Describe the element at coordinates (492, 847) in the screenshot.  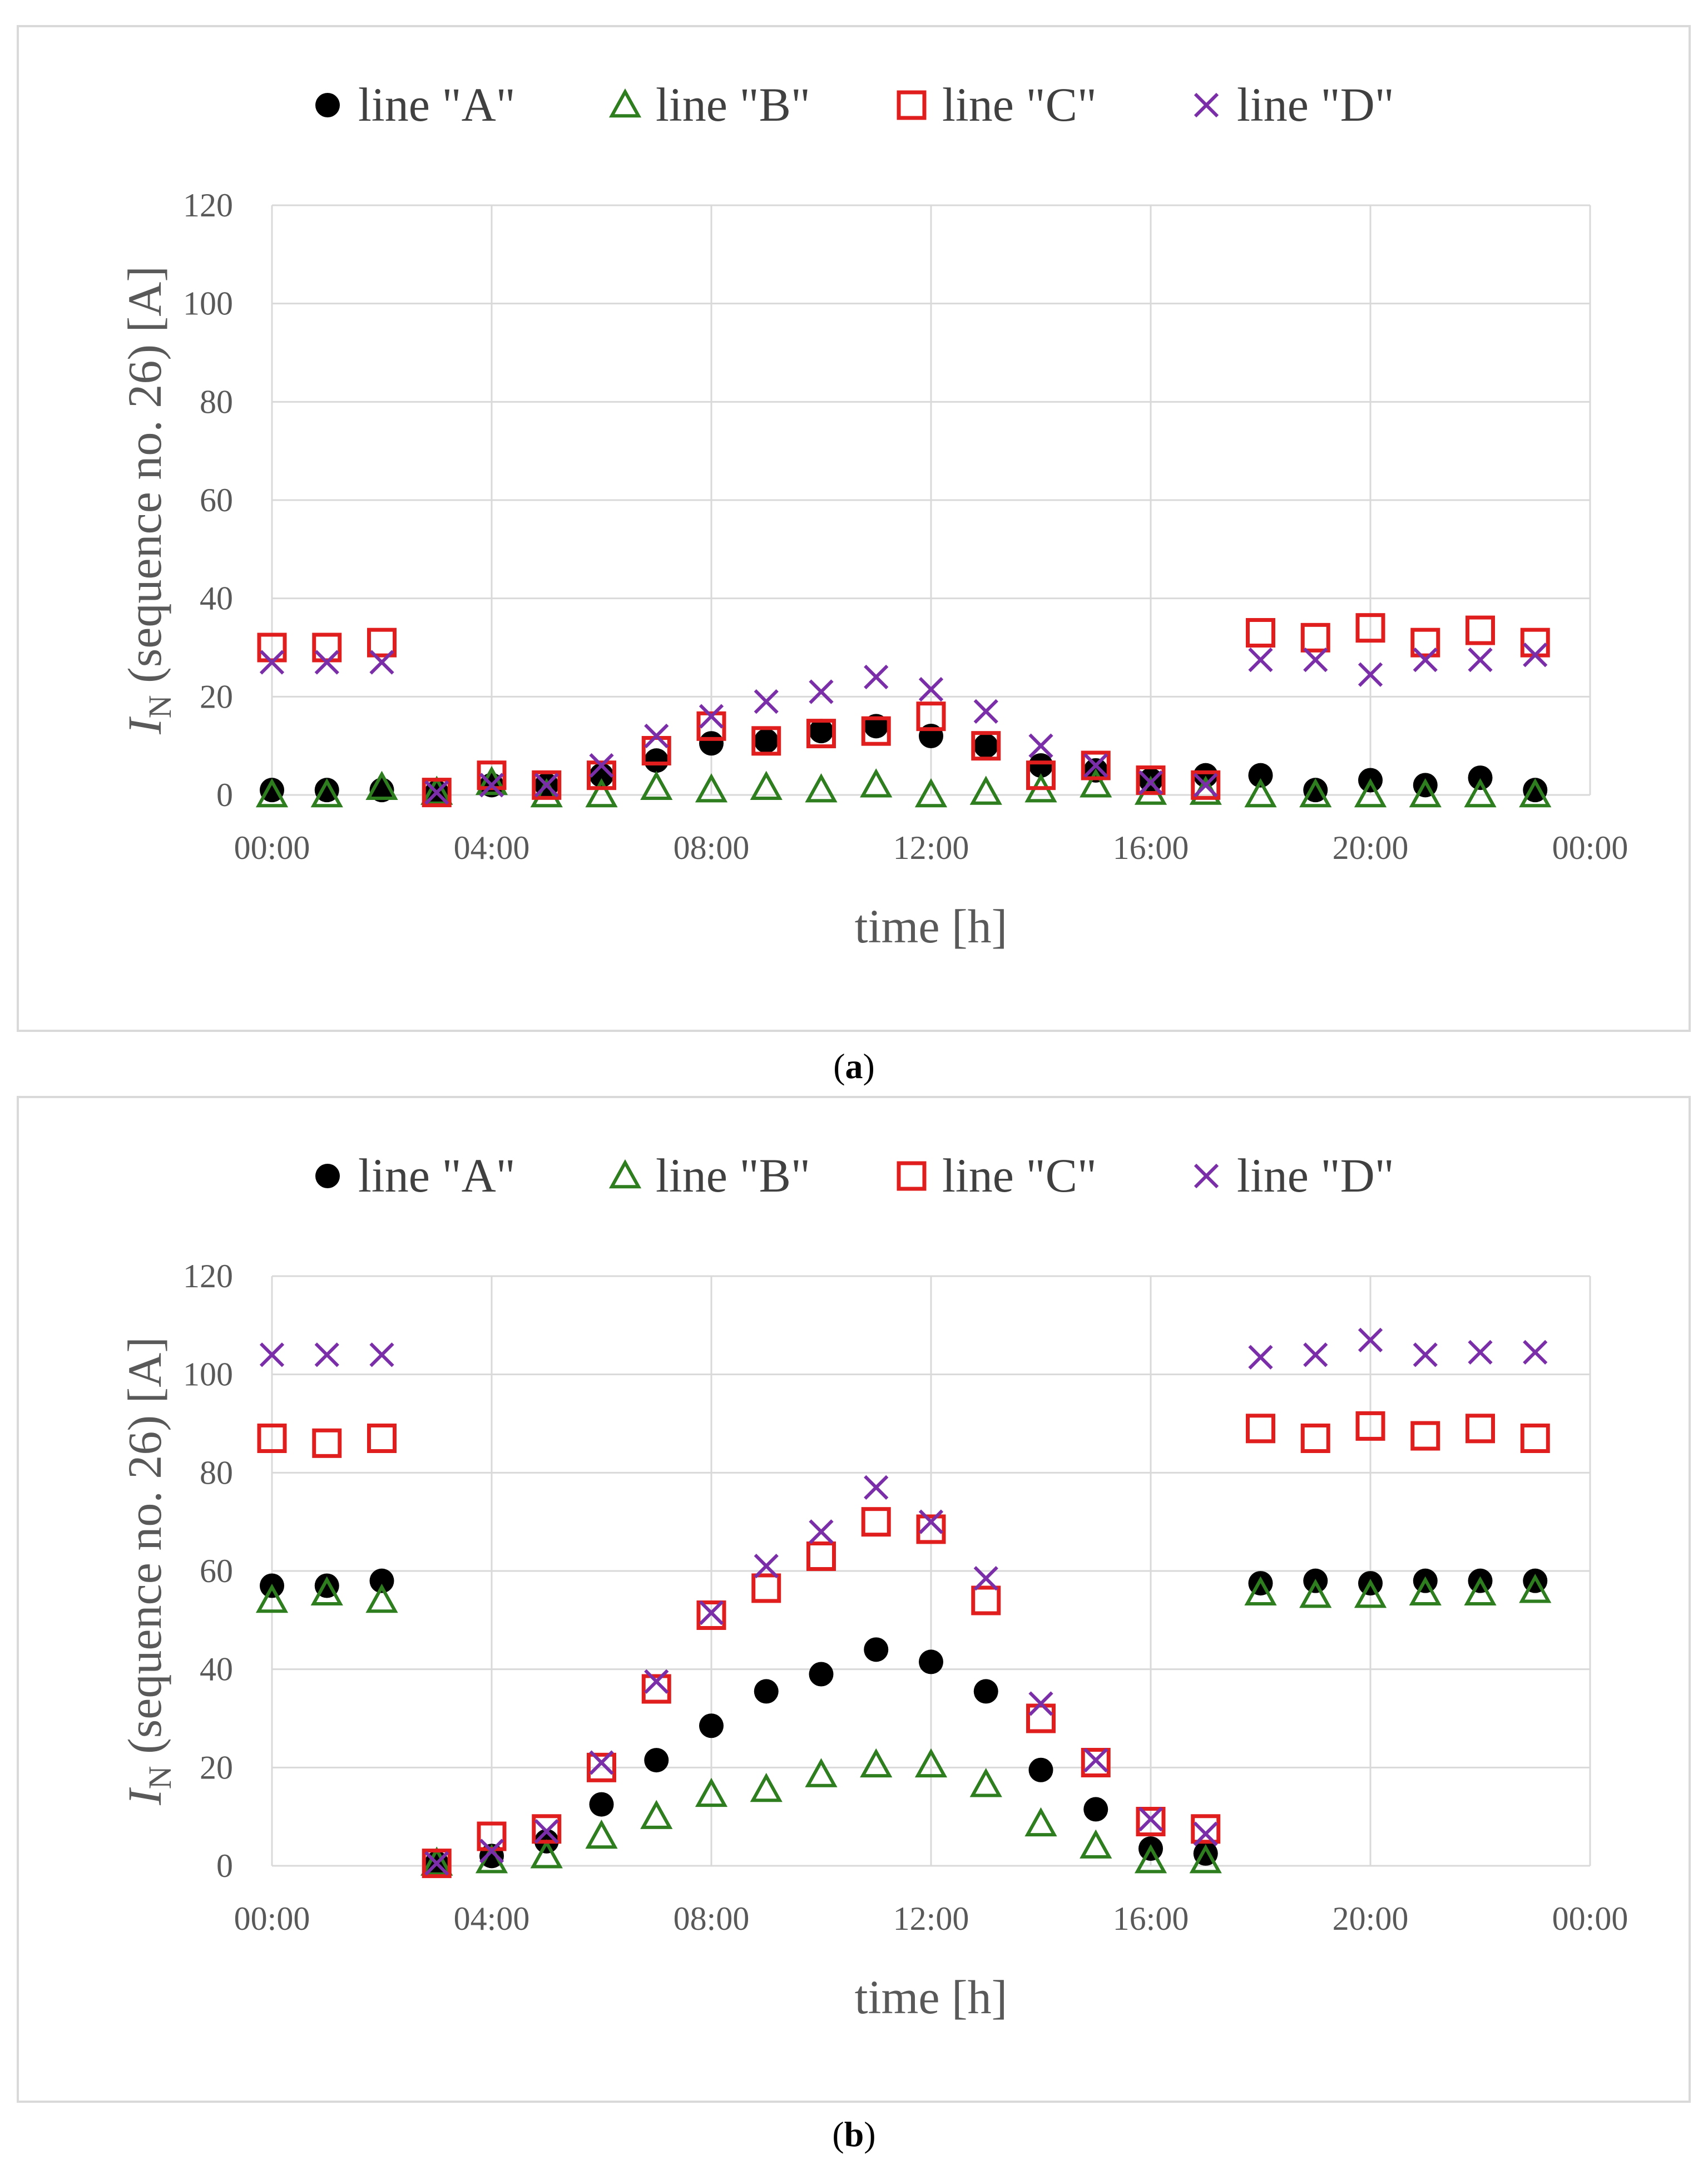
I see `chart-a-xtick-label-1: 04:00` at that location.